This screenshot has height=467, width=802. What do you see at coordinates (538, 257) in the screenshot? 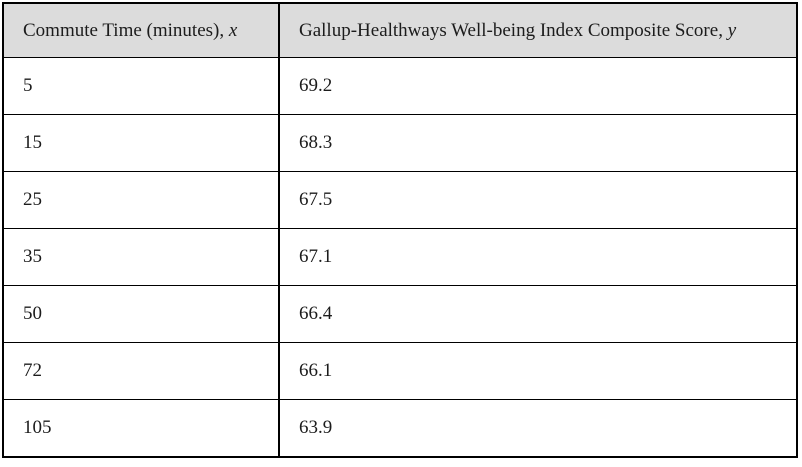
I see `cell-wellbeing-score: 67.1` at bounding box center [538, 257].